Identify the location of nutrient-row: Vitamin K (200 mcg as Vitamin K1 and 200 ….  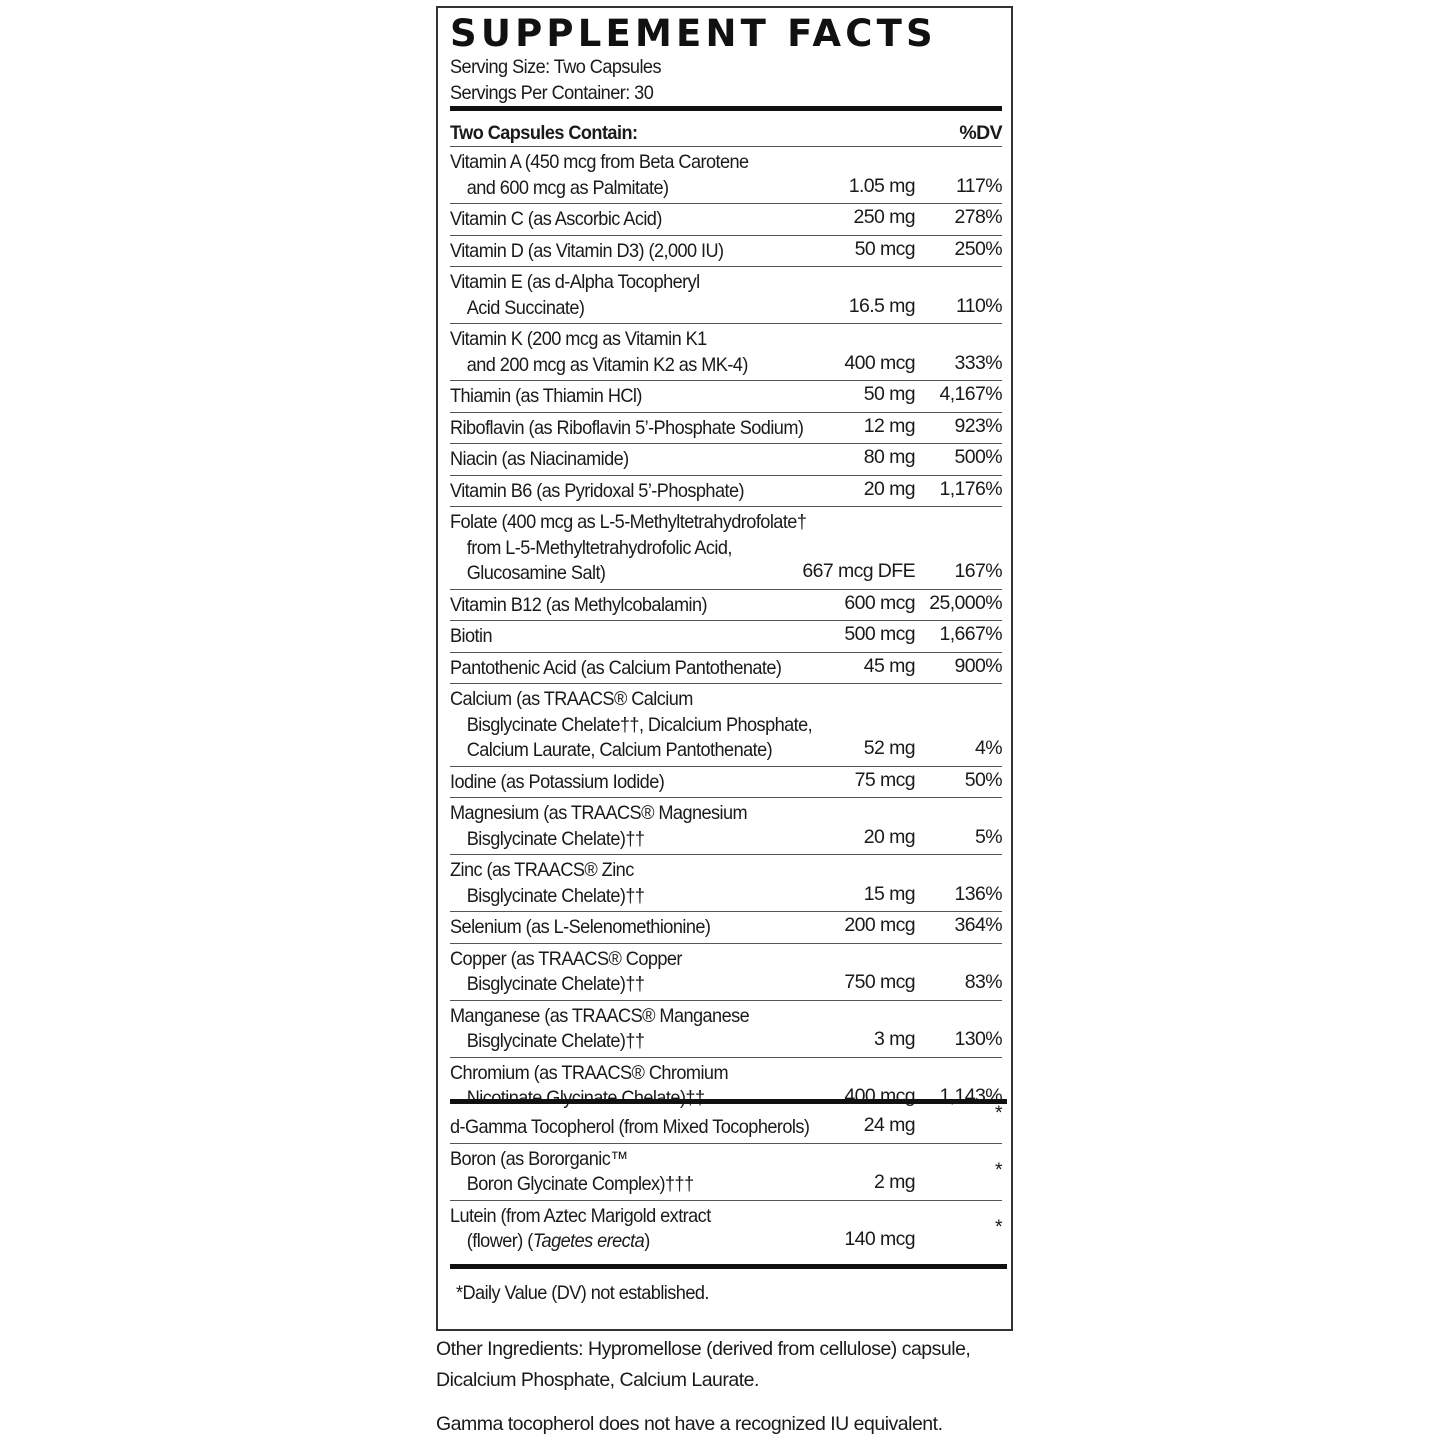
(726, 352).